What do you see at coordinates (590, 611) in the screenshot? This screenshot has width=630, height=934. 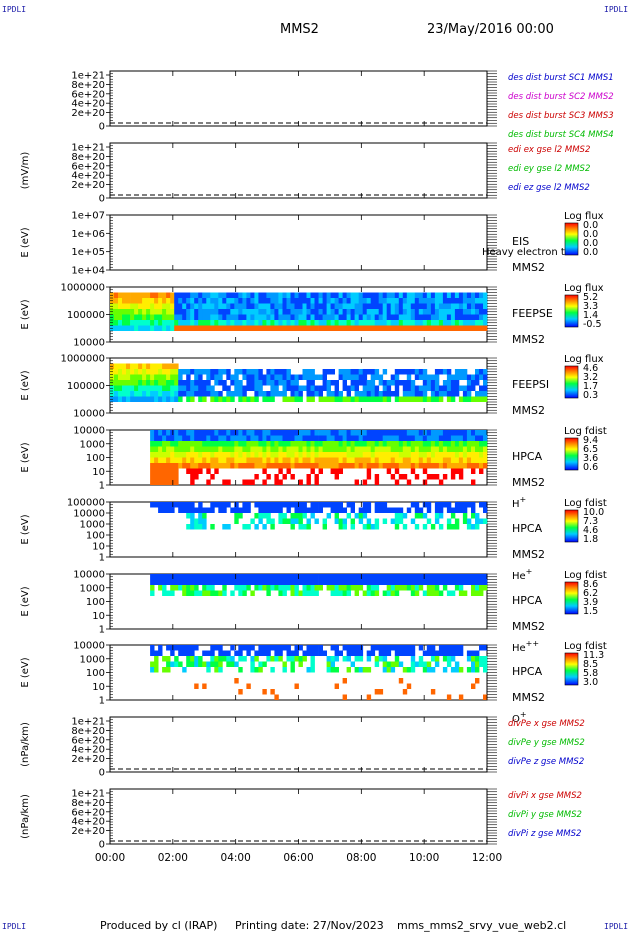 I see `colorbar-tick-label: 1.5` at bounding box center [590, 611].